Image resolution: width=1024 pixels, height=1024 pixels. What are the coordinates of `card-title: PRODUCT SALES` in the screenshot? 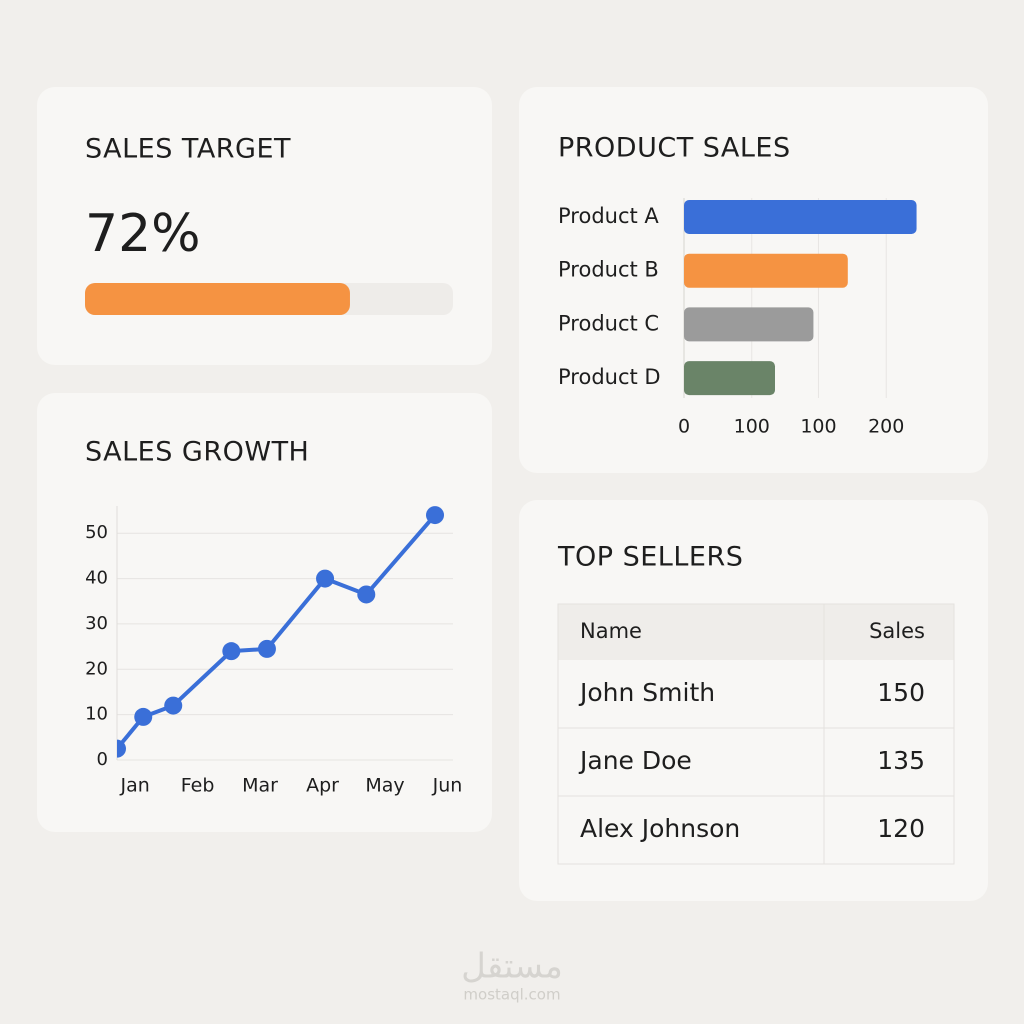 It's located at (674, 148).